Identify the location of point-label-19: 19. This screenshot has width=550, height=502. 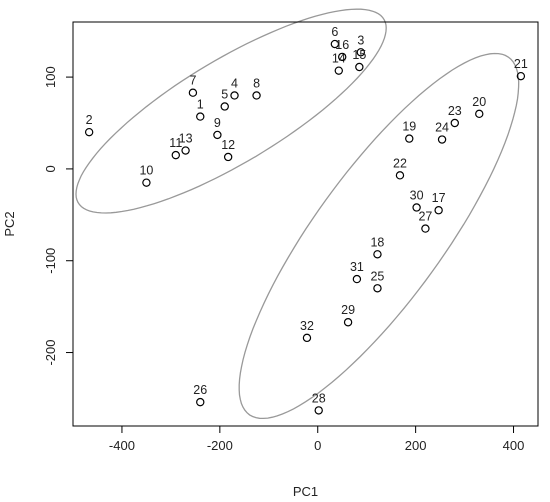
(409, 127).